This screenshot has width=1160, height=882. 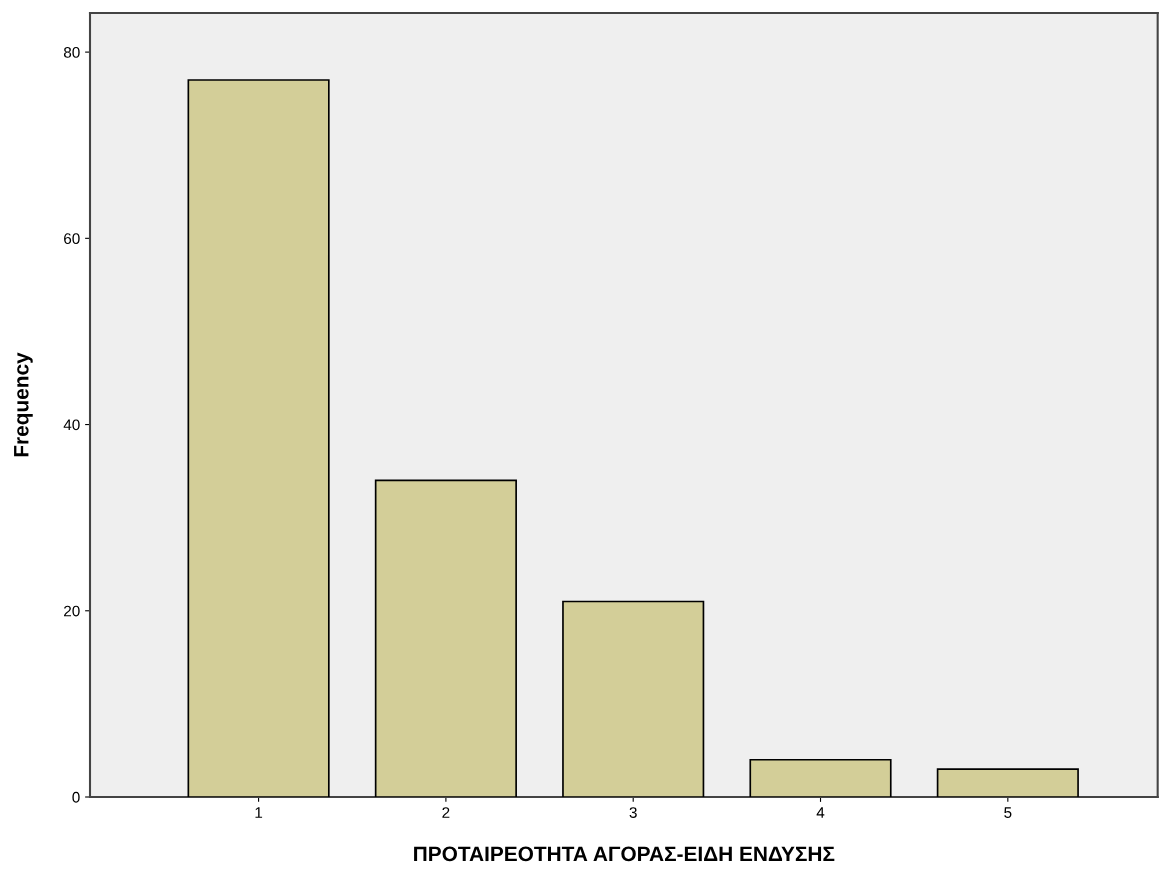 What do you see at coordinates (76, 797) in the screenshot?
I see `y-tick-label: 0` at bounding box center [76, 797].